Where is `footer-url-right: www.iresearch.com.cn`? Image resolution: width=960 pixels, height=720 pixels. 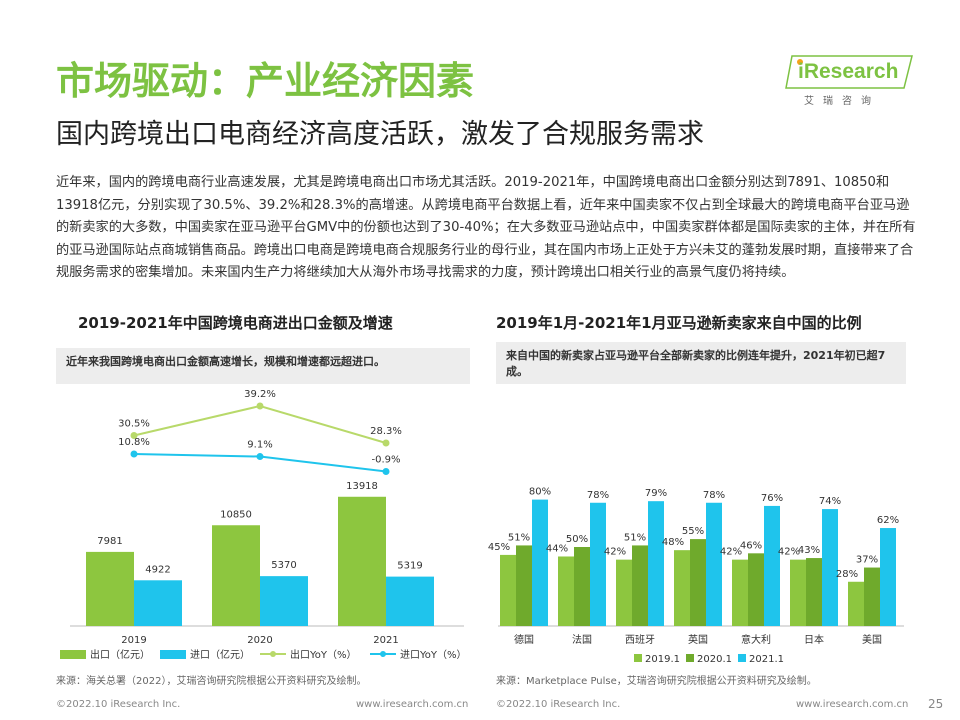 footer-url-right: www.iresearch.com.cn is located at coordinates (852, 704).